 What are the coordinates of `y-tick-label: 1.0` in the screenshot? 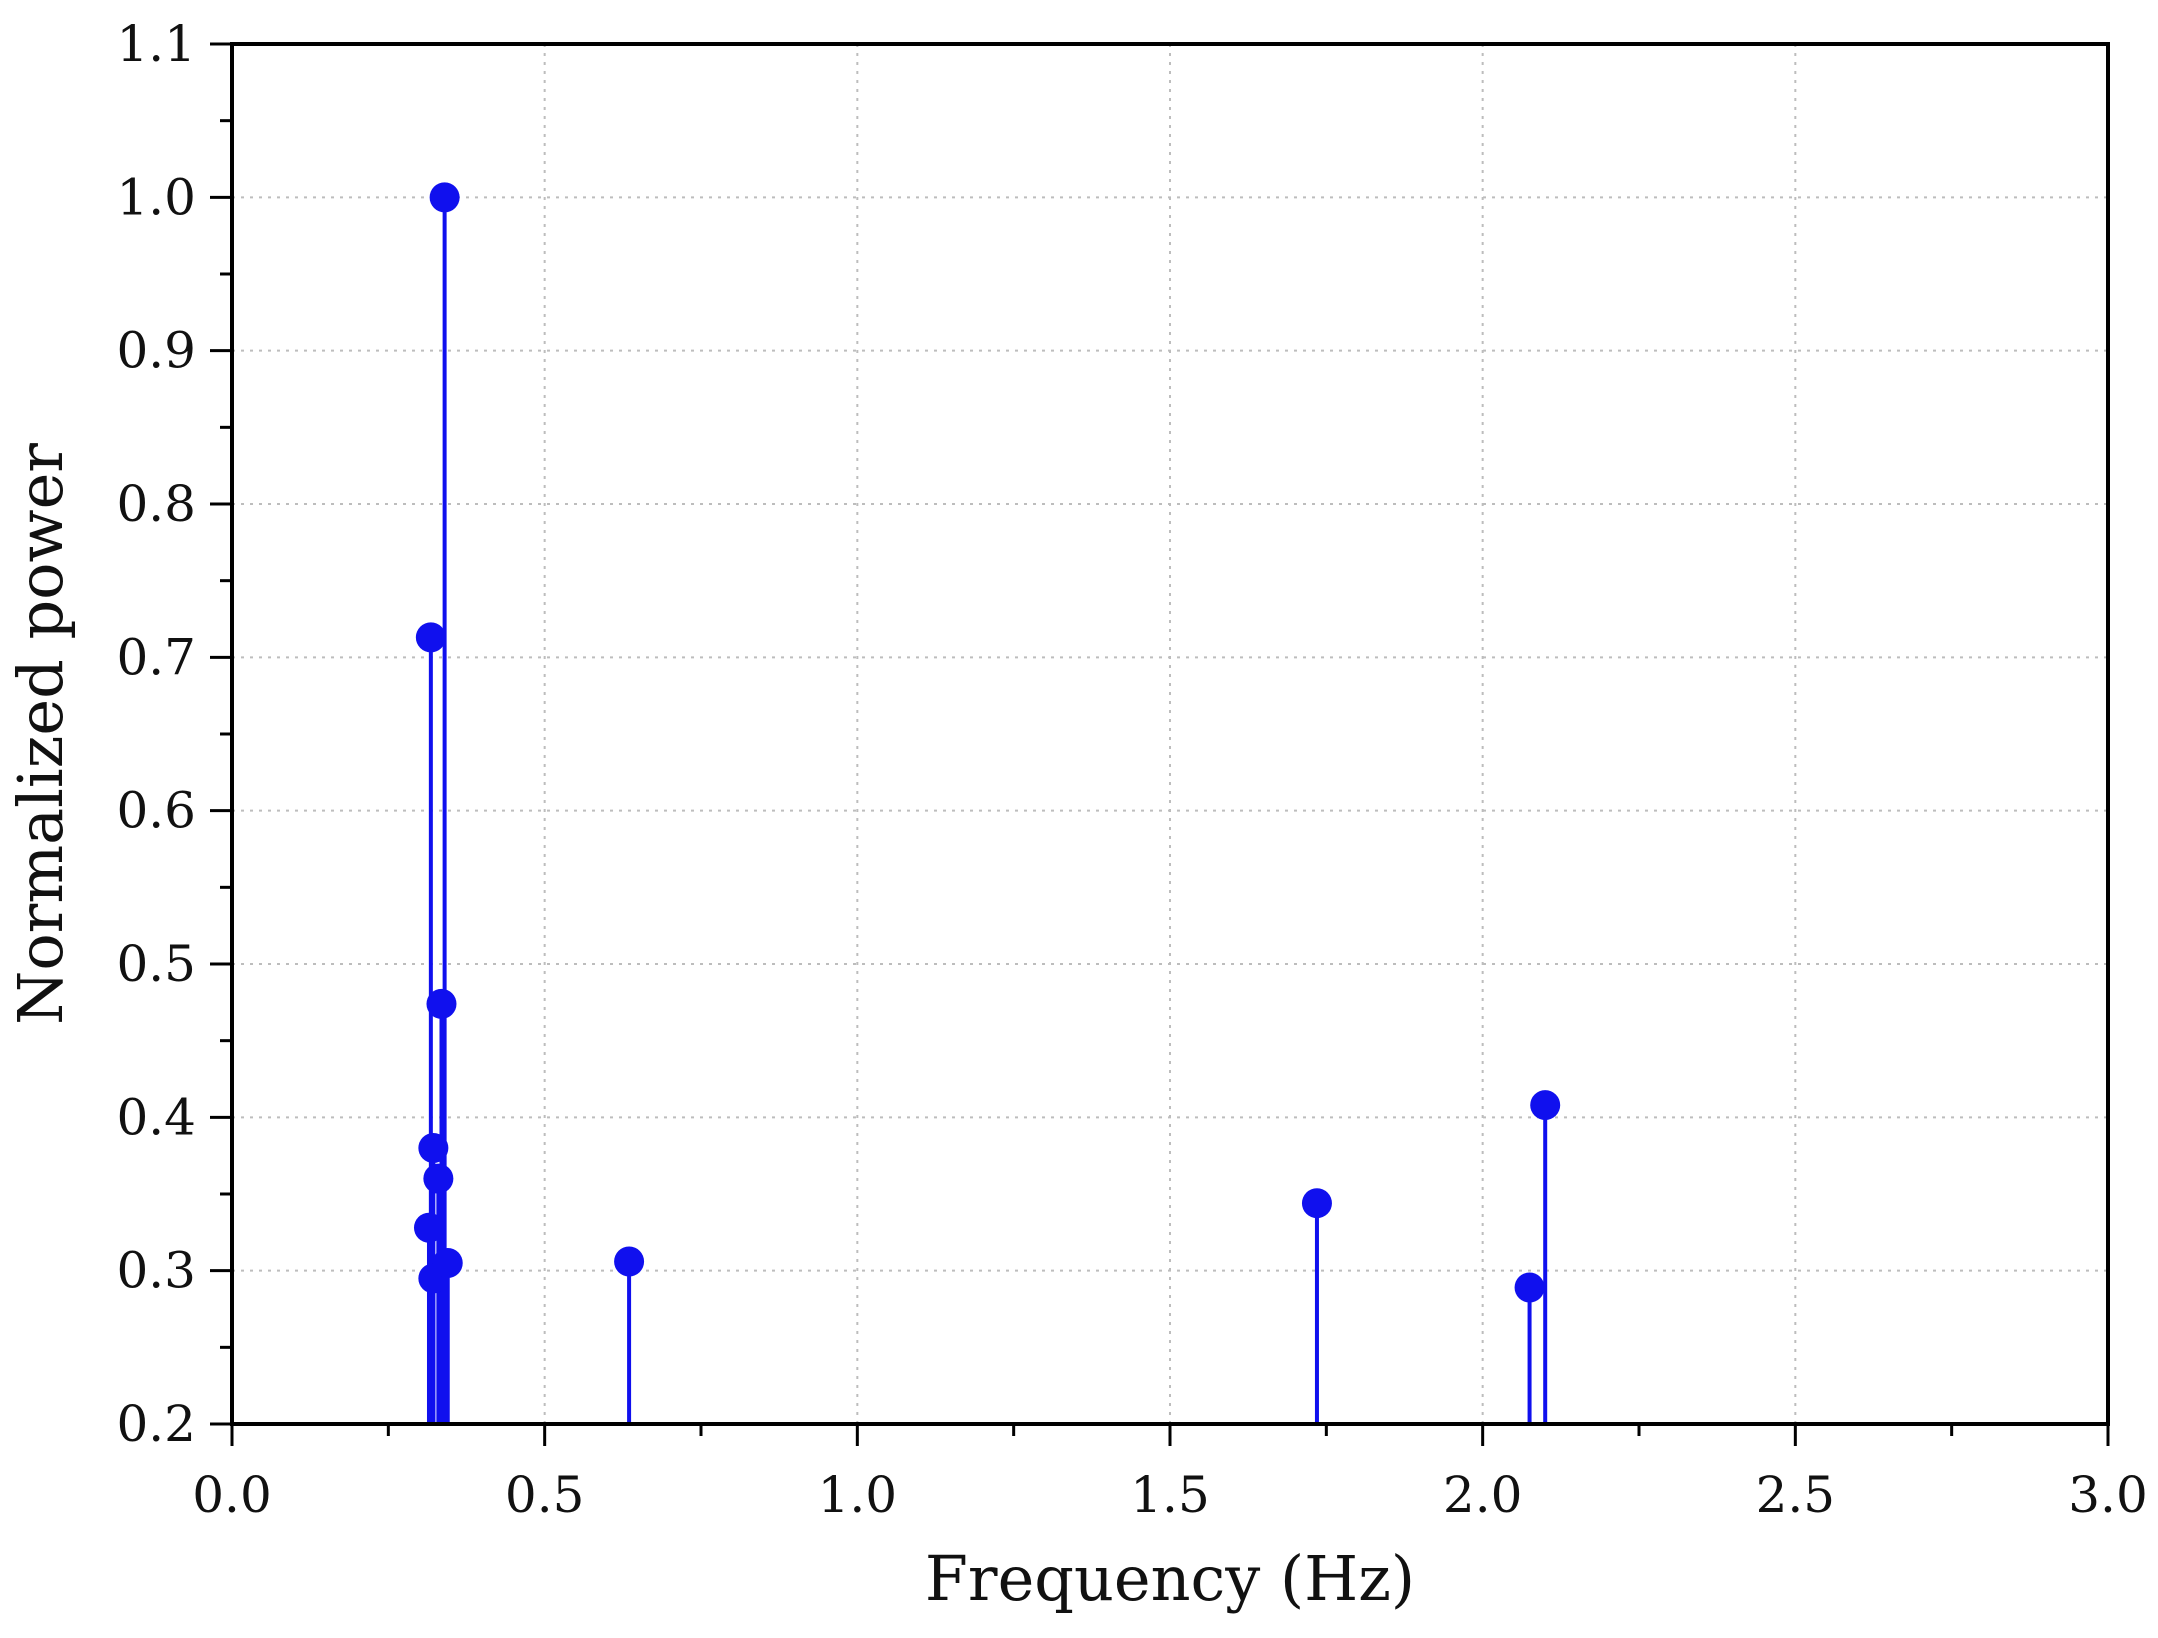 It's located at (156, 197).